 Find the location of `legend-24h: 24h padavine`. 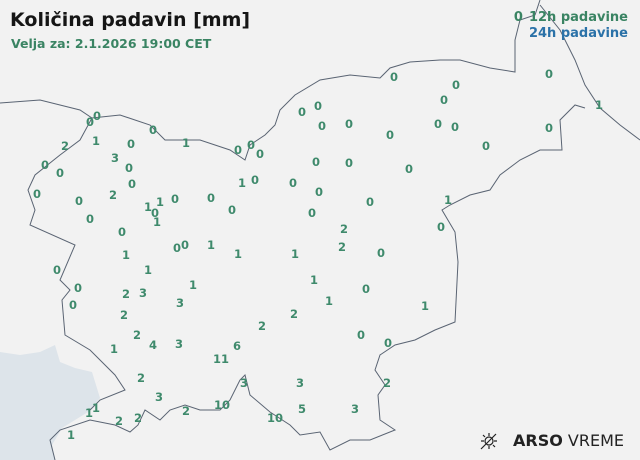

legend-24h: 24h padavine is located at coordinates (578, 33).